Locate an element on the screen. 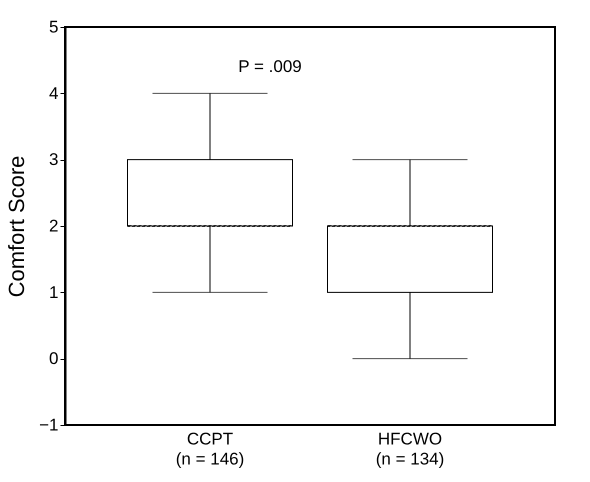 This screenshot has width=590, height=482. x-tick-label: HFCWO (n = 134) is located at coordinates (410, 449).